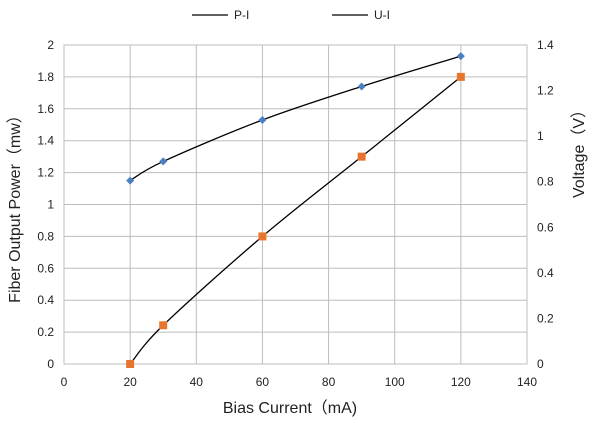  Describe the element at coordinates (395, 382) in the screenshot. I see `x-tick-label: 100` at that location.